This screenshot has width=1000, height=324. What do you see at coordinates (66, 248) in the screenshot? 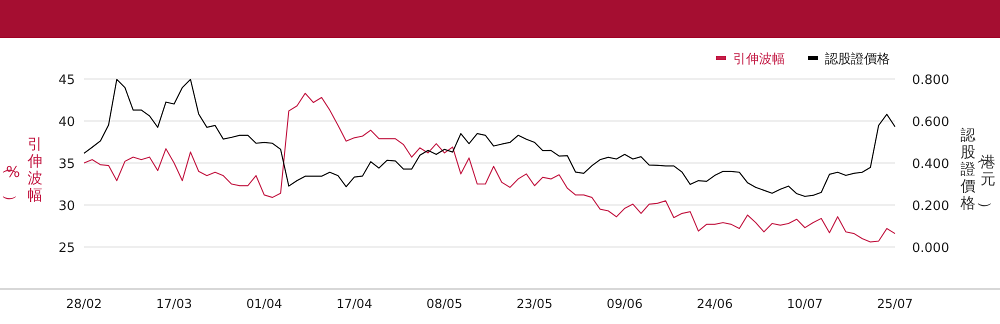
I see `y-tick-label: 25` at bounding box center [66, 248].